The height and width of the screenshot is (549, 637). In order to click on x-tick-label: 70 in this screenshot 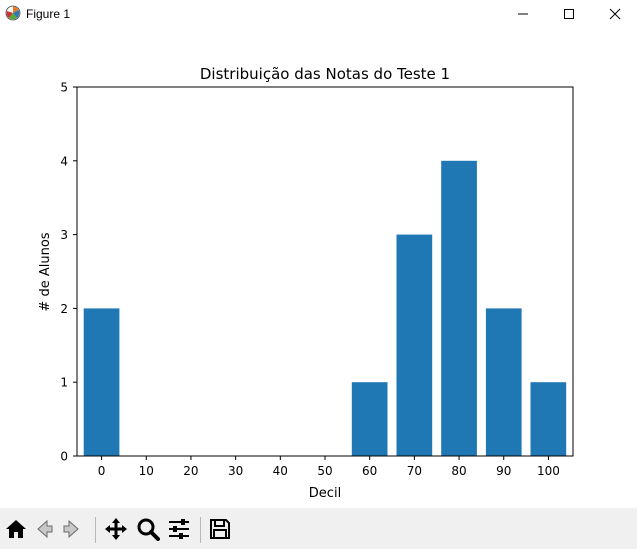, I will do `click(414, 471)`.